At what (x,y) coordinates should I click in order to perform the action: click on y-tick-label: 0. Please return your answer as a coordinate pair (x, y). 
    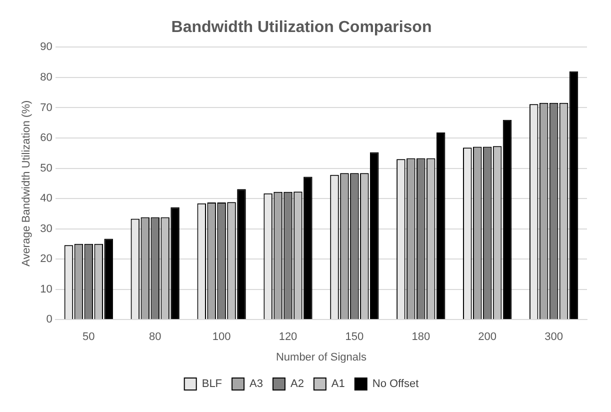
    Looking at the image, I should click on (49, 320).